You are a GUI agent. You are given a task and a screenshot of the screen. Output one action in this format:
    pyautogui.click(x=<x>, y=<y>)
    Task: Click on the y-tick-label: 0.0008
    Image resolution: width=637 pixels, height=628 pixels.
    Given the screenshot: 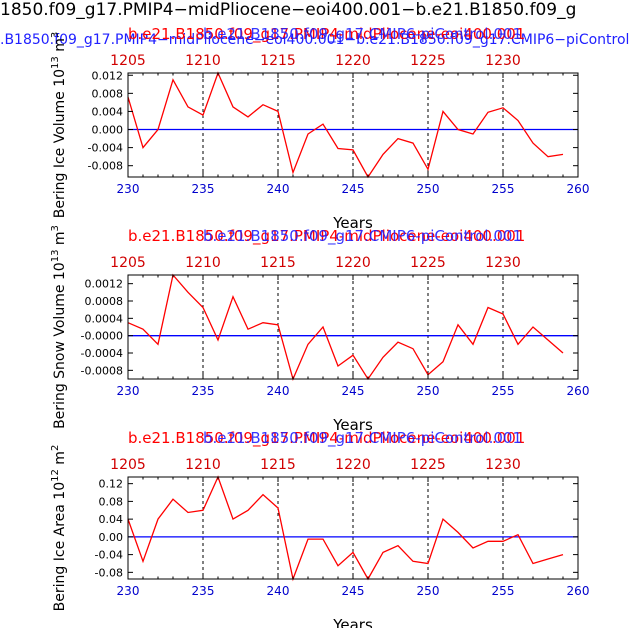 What is the action you would take?
    pyautogui.click(x=104, y=301)
    